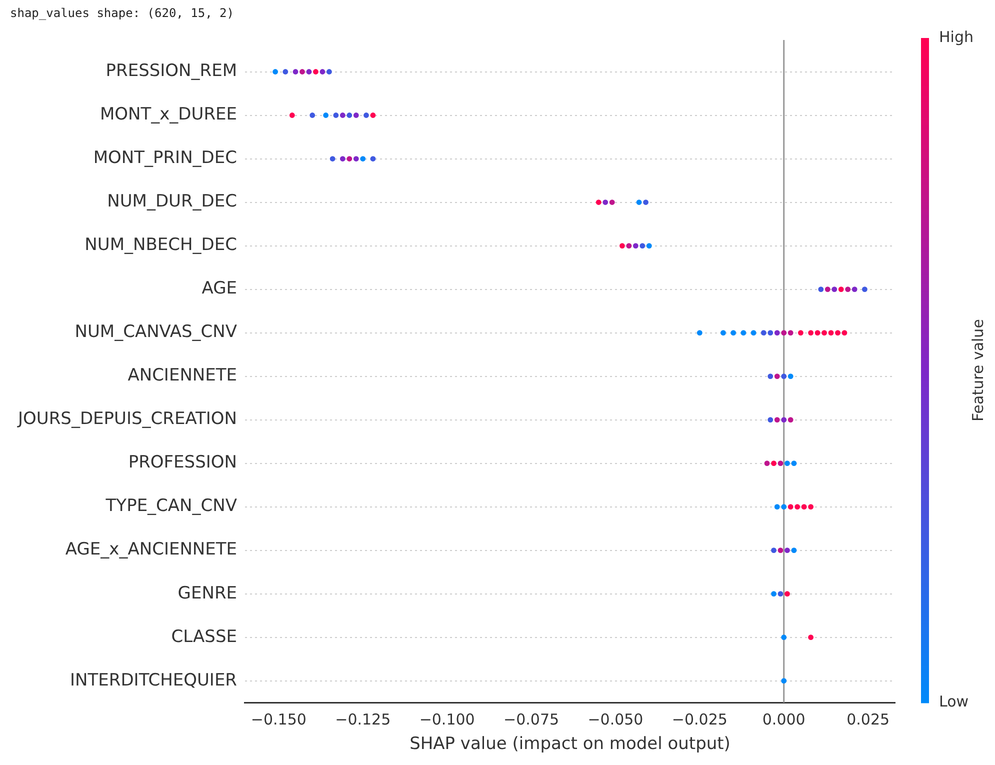  What do you see at coordinates (219, 288) in the screenshot?
I see `y-tick-label: AGE` at bounding box center [219, 288].